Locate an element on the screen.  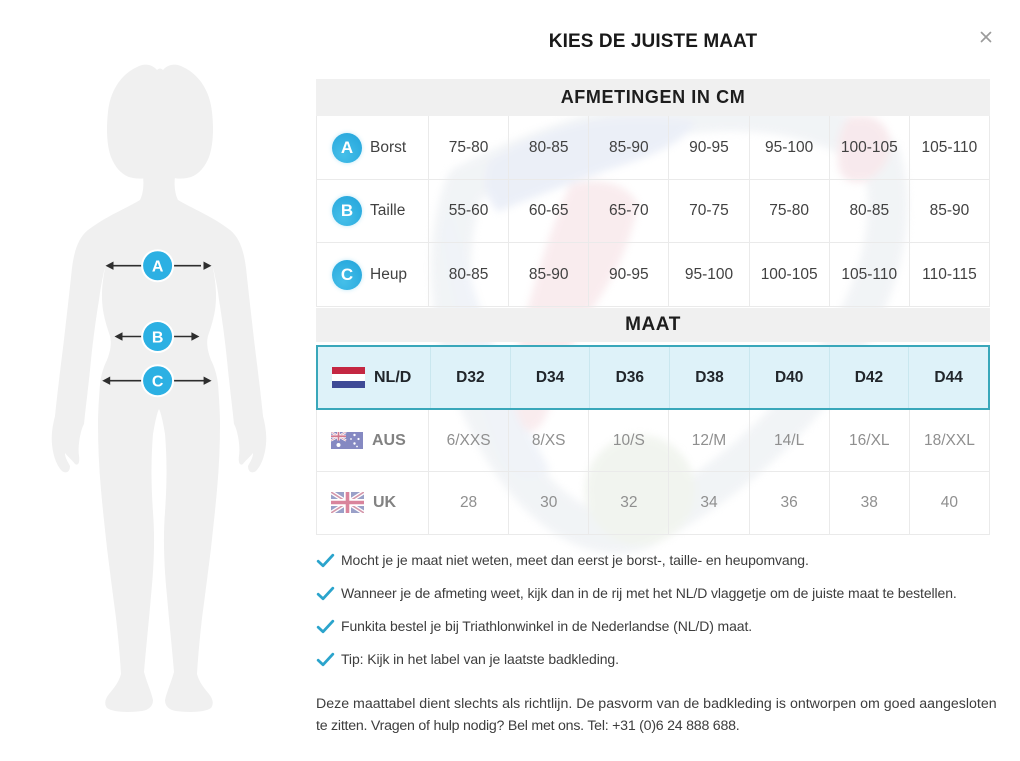
svg-text: C is located at coordinates (158, 382).